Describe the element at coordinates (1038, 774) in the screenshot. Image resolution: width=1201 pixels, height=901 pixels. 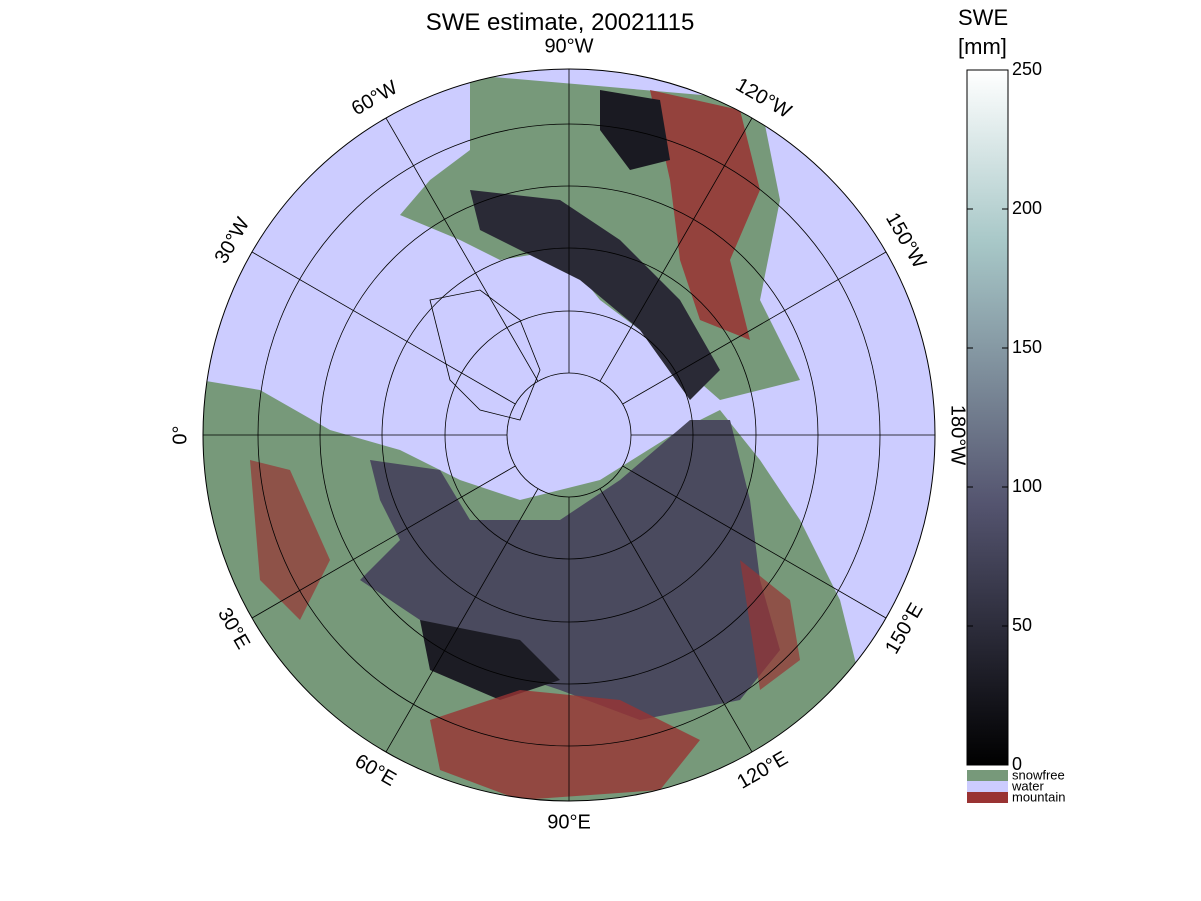
I see `legend-label: snowfree` at that location.